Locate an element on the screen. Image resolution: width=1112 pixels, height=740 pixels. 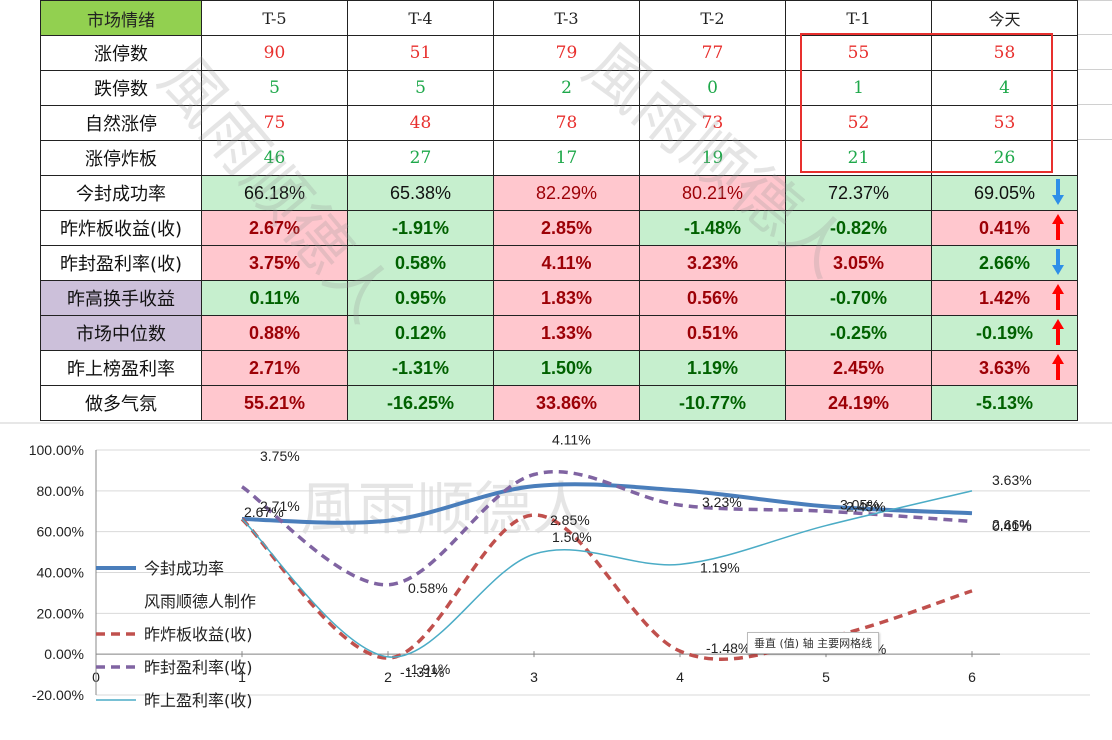
value-cell: 80.21% is located at coordinates (712, 193).